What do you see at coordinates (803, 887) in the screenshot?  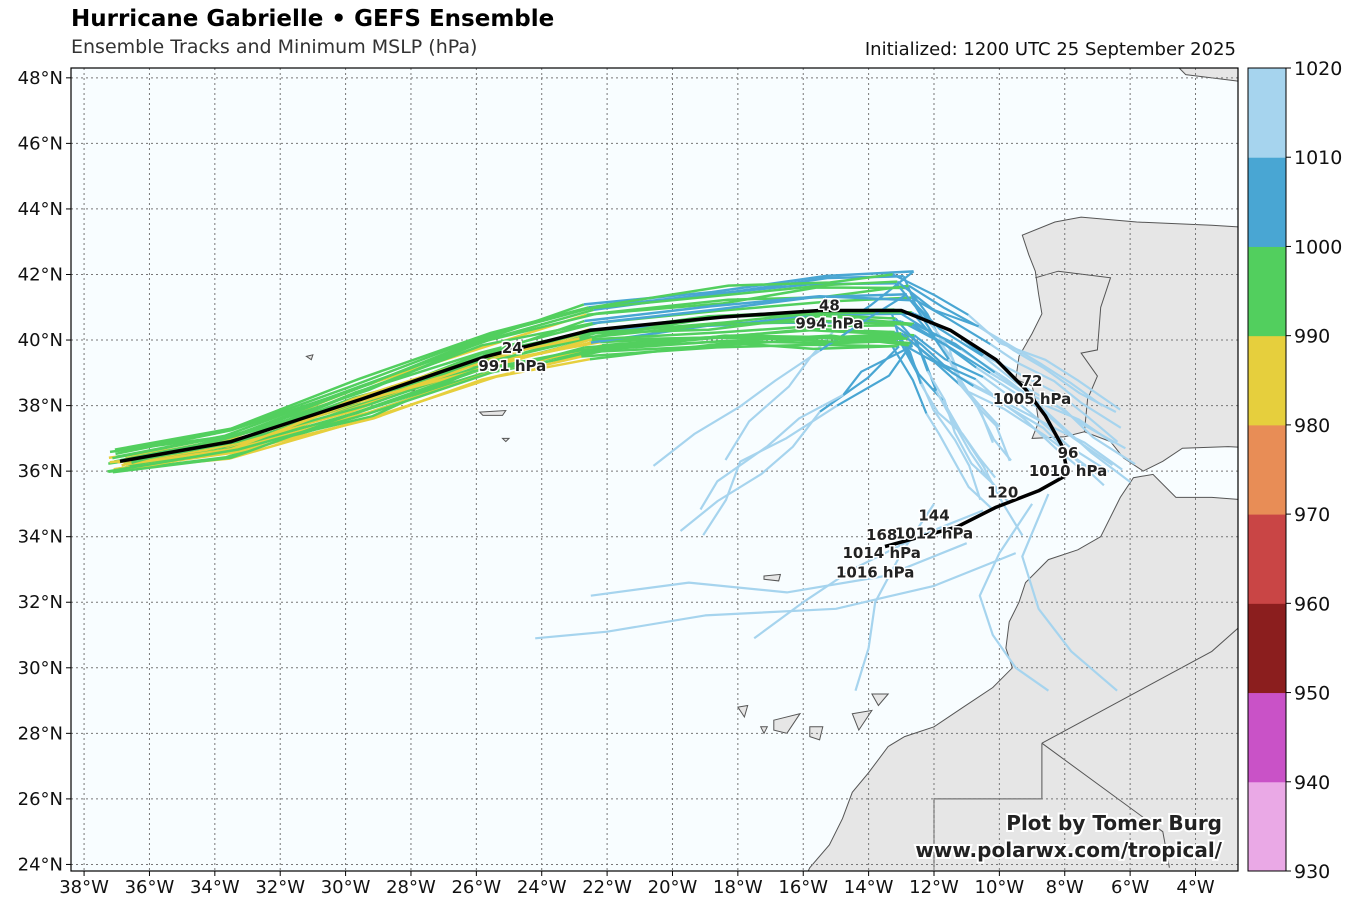 I see `lon-tick-label: 16°W` at bounding box center [803, 887].